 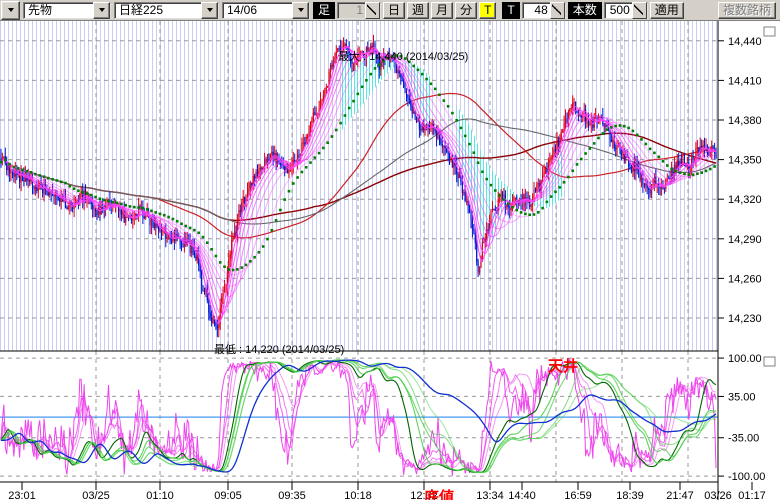 What do you see at coordinates (166, 10) in the screenshot?
I see `symbol-select: 日経225` at bounding box center [166, 10].